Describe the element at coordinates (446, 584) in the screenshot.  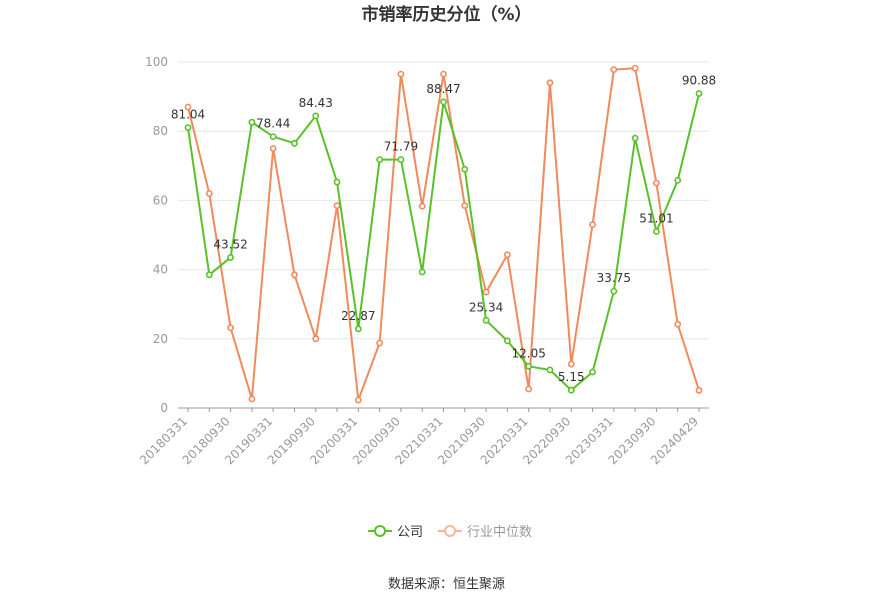
I see `chart-source: 数据来源：恒生聚源` at that location.